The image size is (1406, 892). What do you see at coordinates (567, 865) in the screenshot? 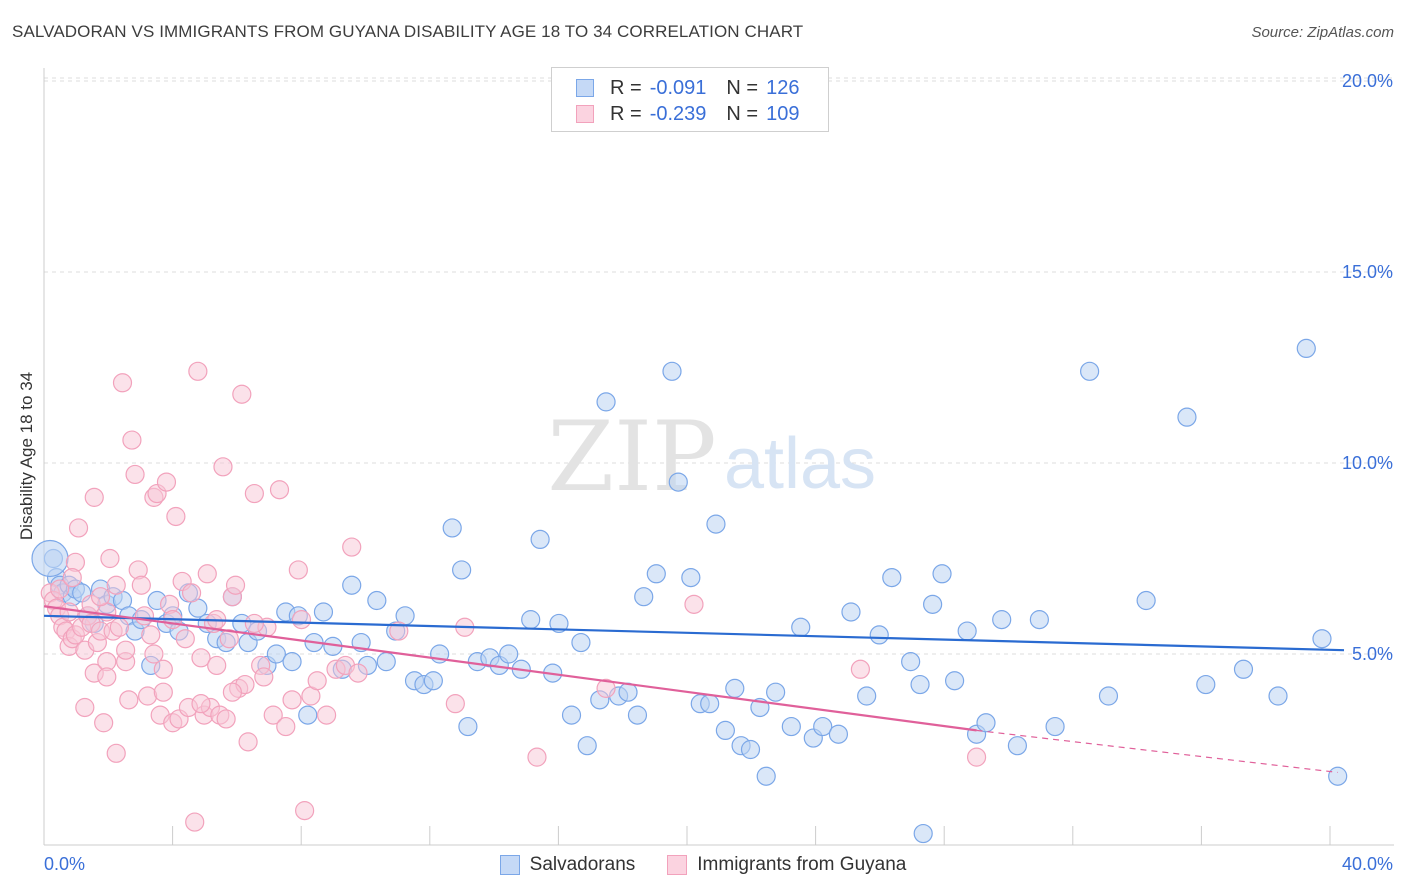
I see `bottom-legend-salvadorans: Salvadorans` at bounding box center [567, 865].